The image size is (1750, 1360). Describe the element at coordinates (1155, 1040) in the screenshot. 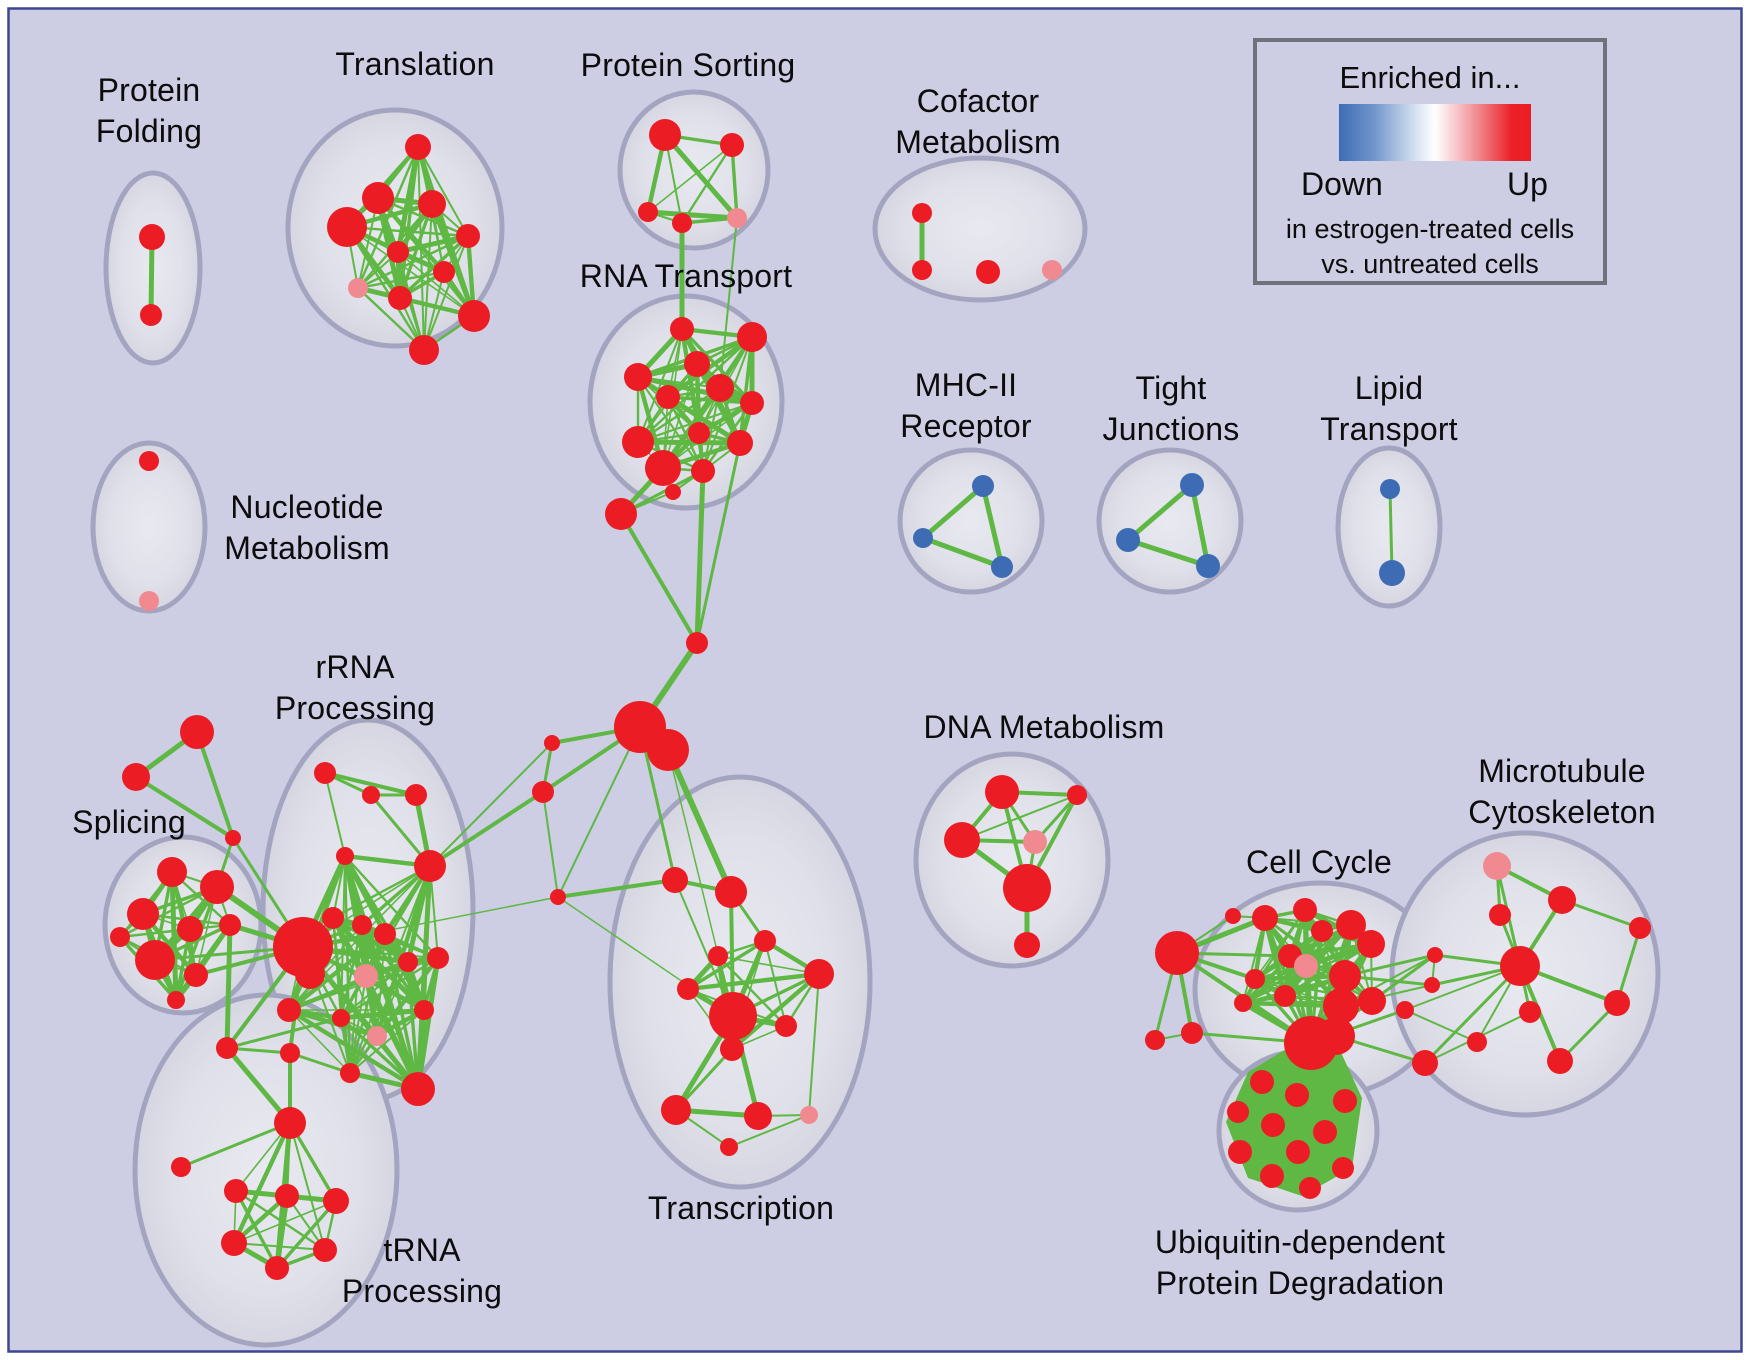

I see `node-c15` at that location.